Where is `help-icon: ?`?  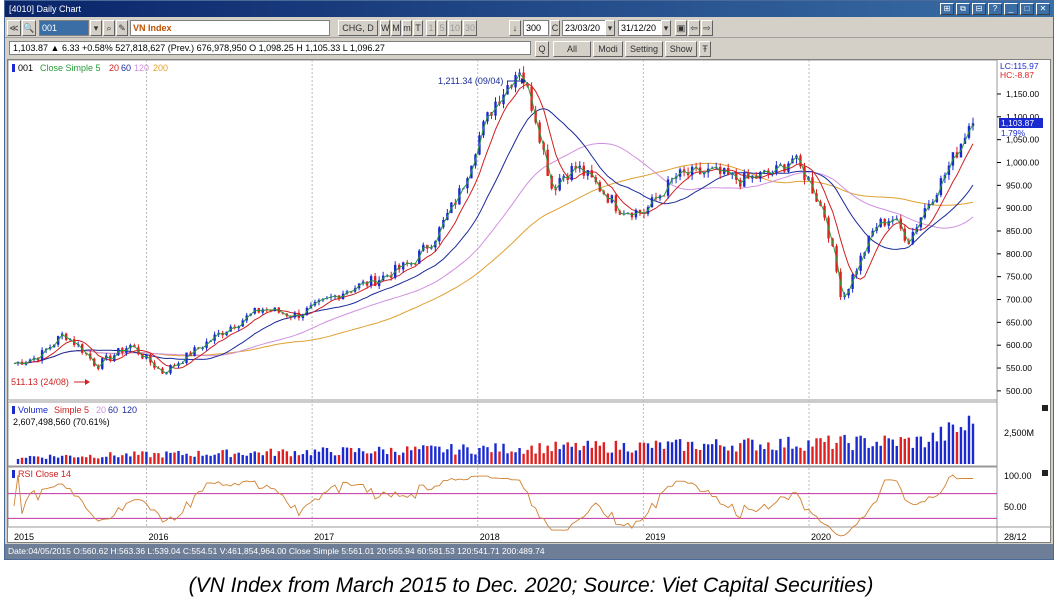
help-icon: ? is located at coordinates (995, 9).